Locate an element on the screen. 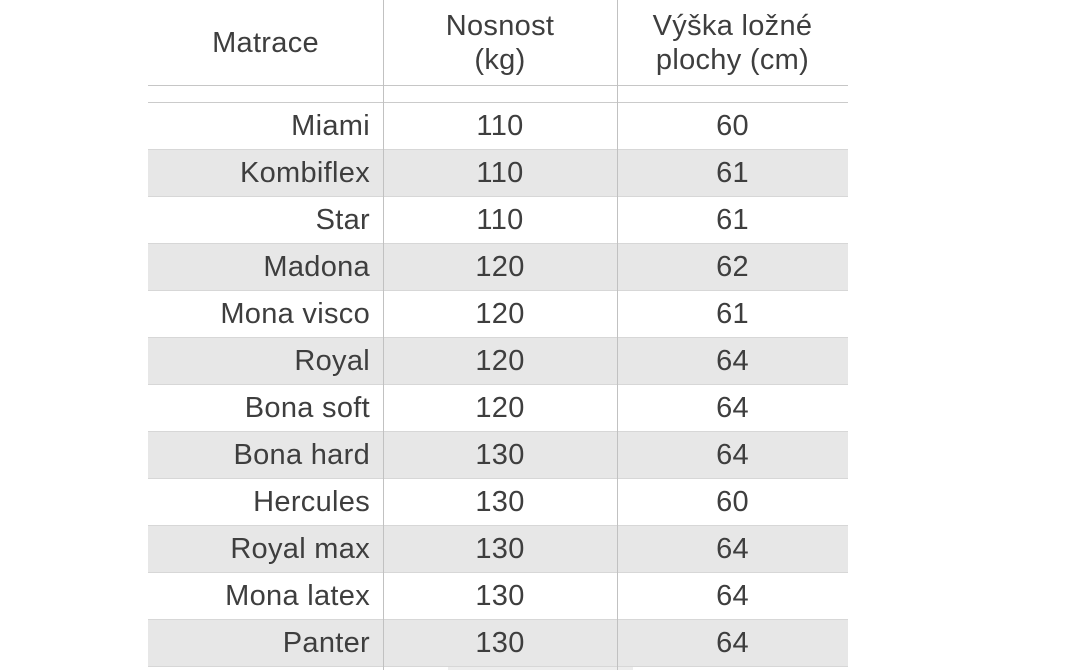 The image size is (1068, 670). mattress-name: Mona latex is located at coordinates (297, 595).